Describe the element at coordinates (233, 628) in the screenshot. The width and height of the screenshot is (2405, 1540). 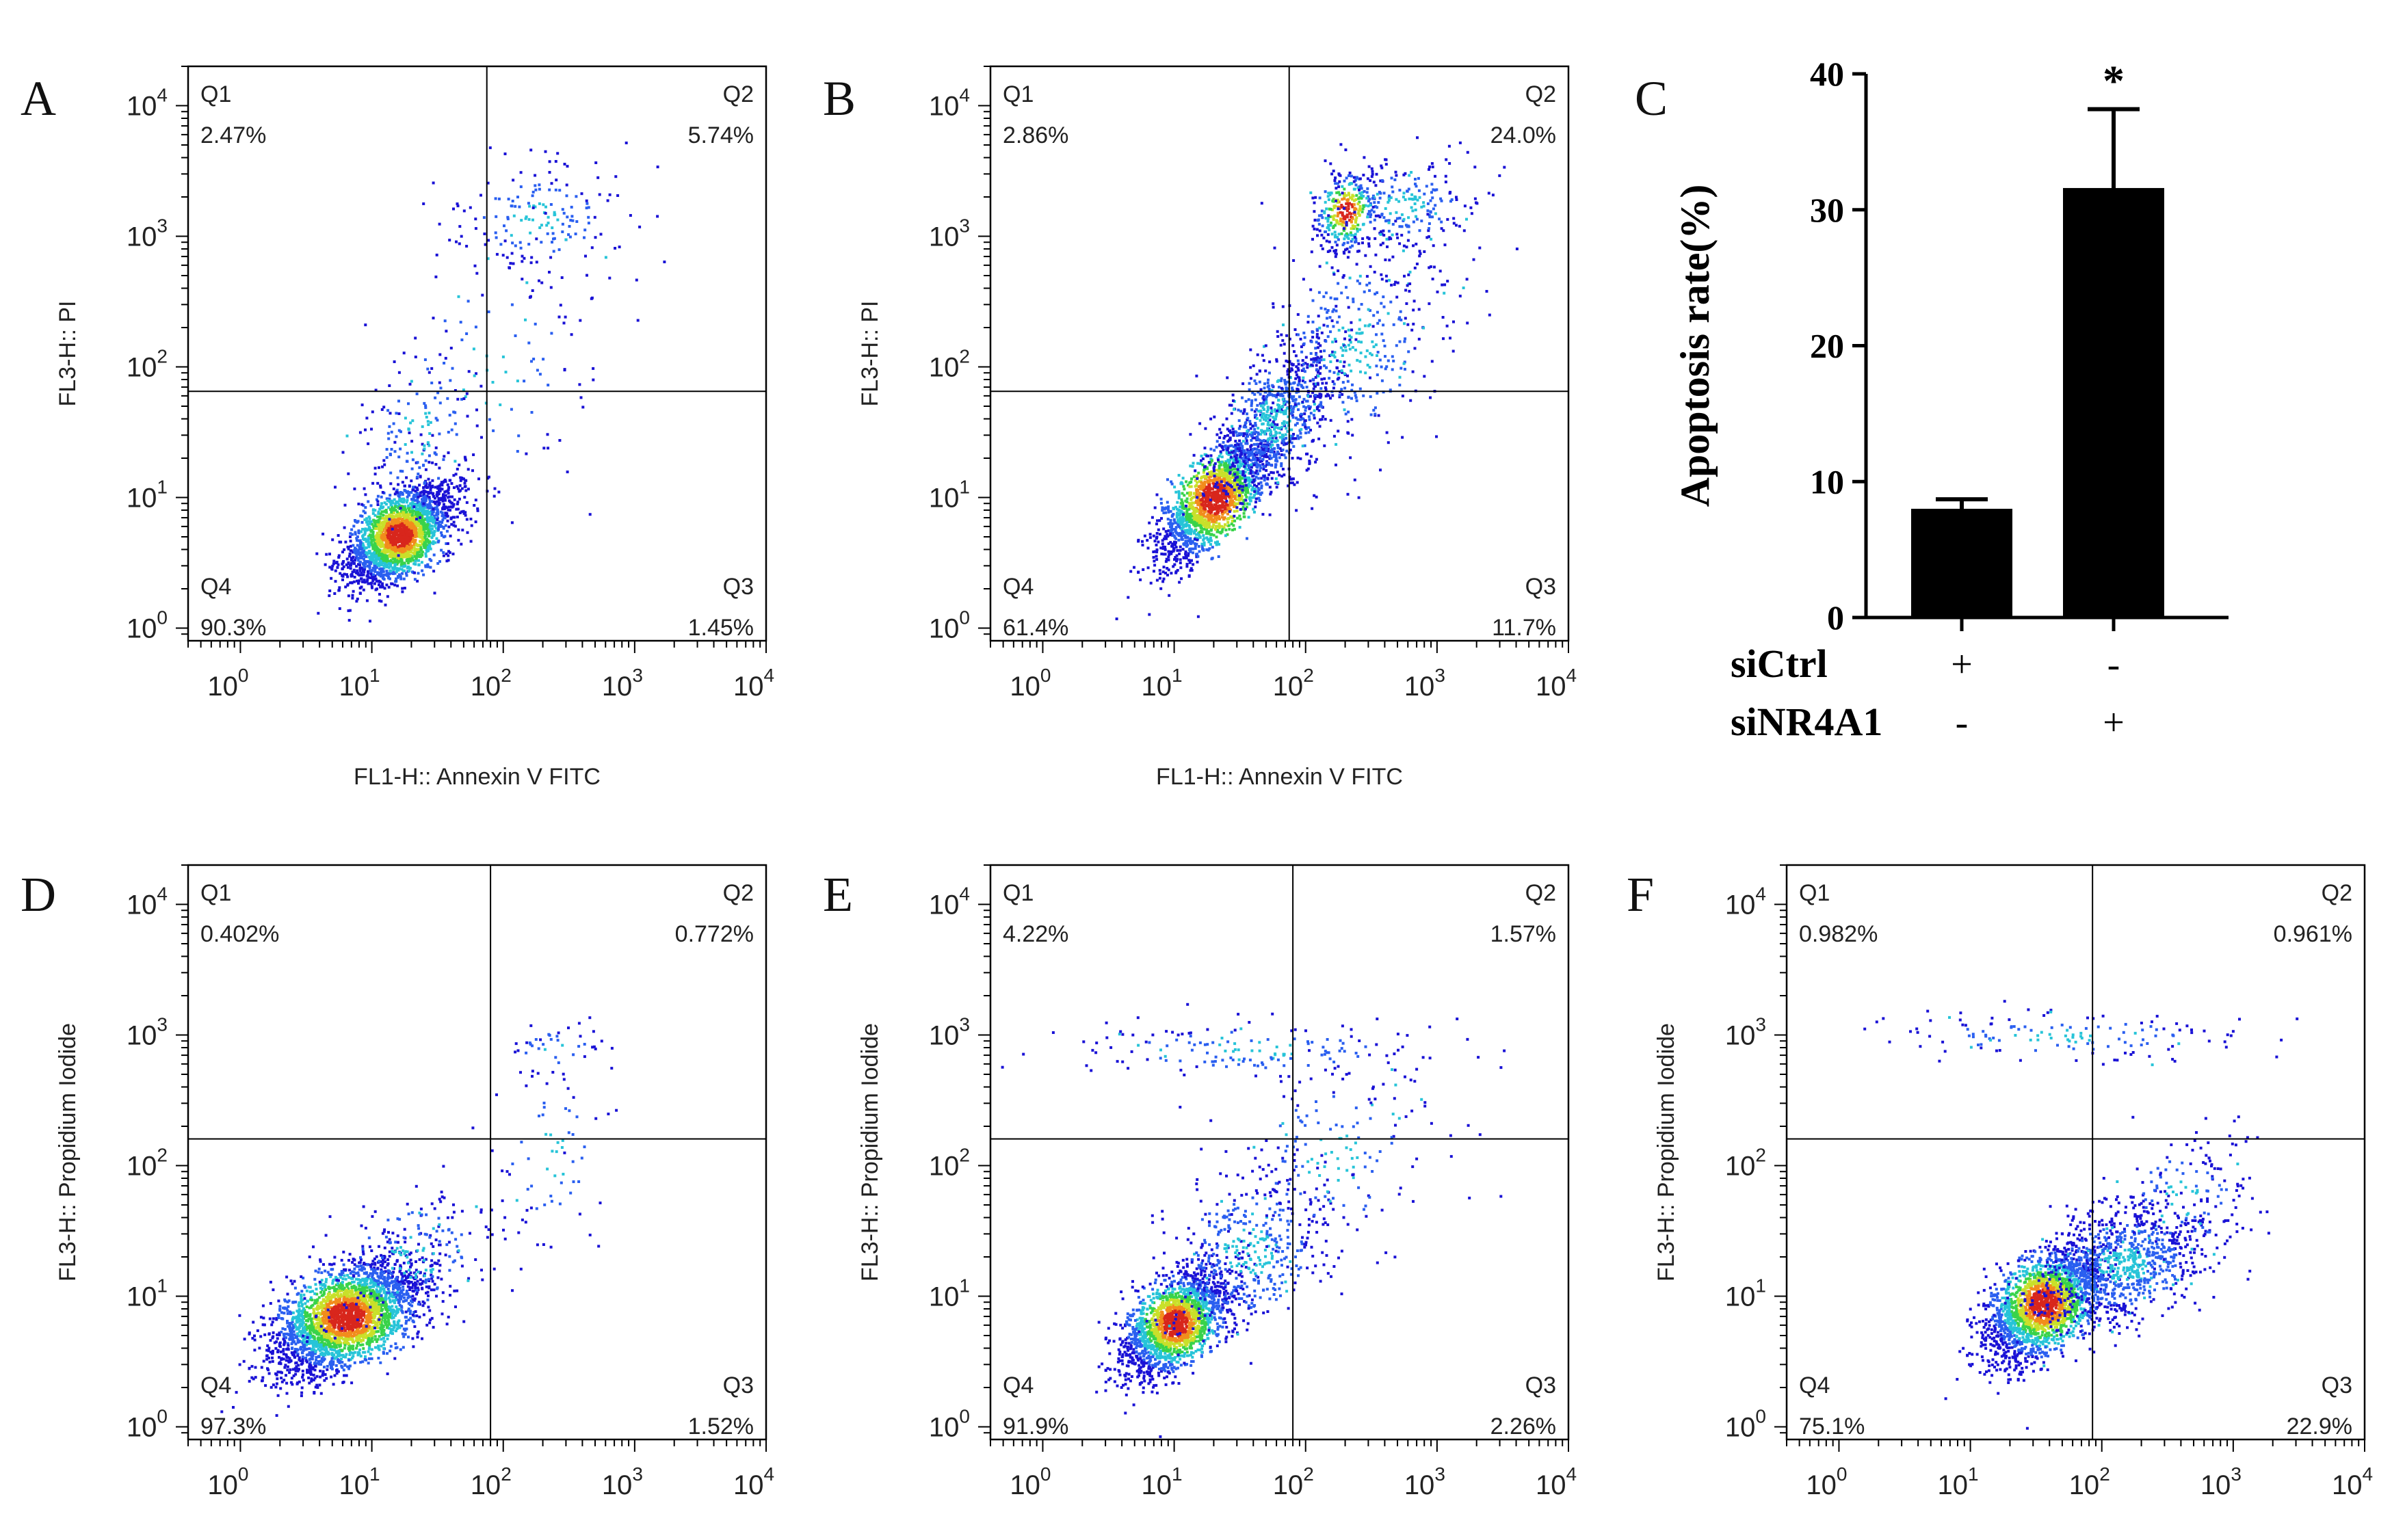
I see `quadrant-percent: 90.3%` at that location.